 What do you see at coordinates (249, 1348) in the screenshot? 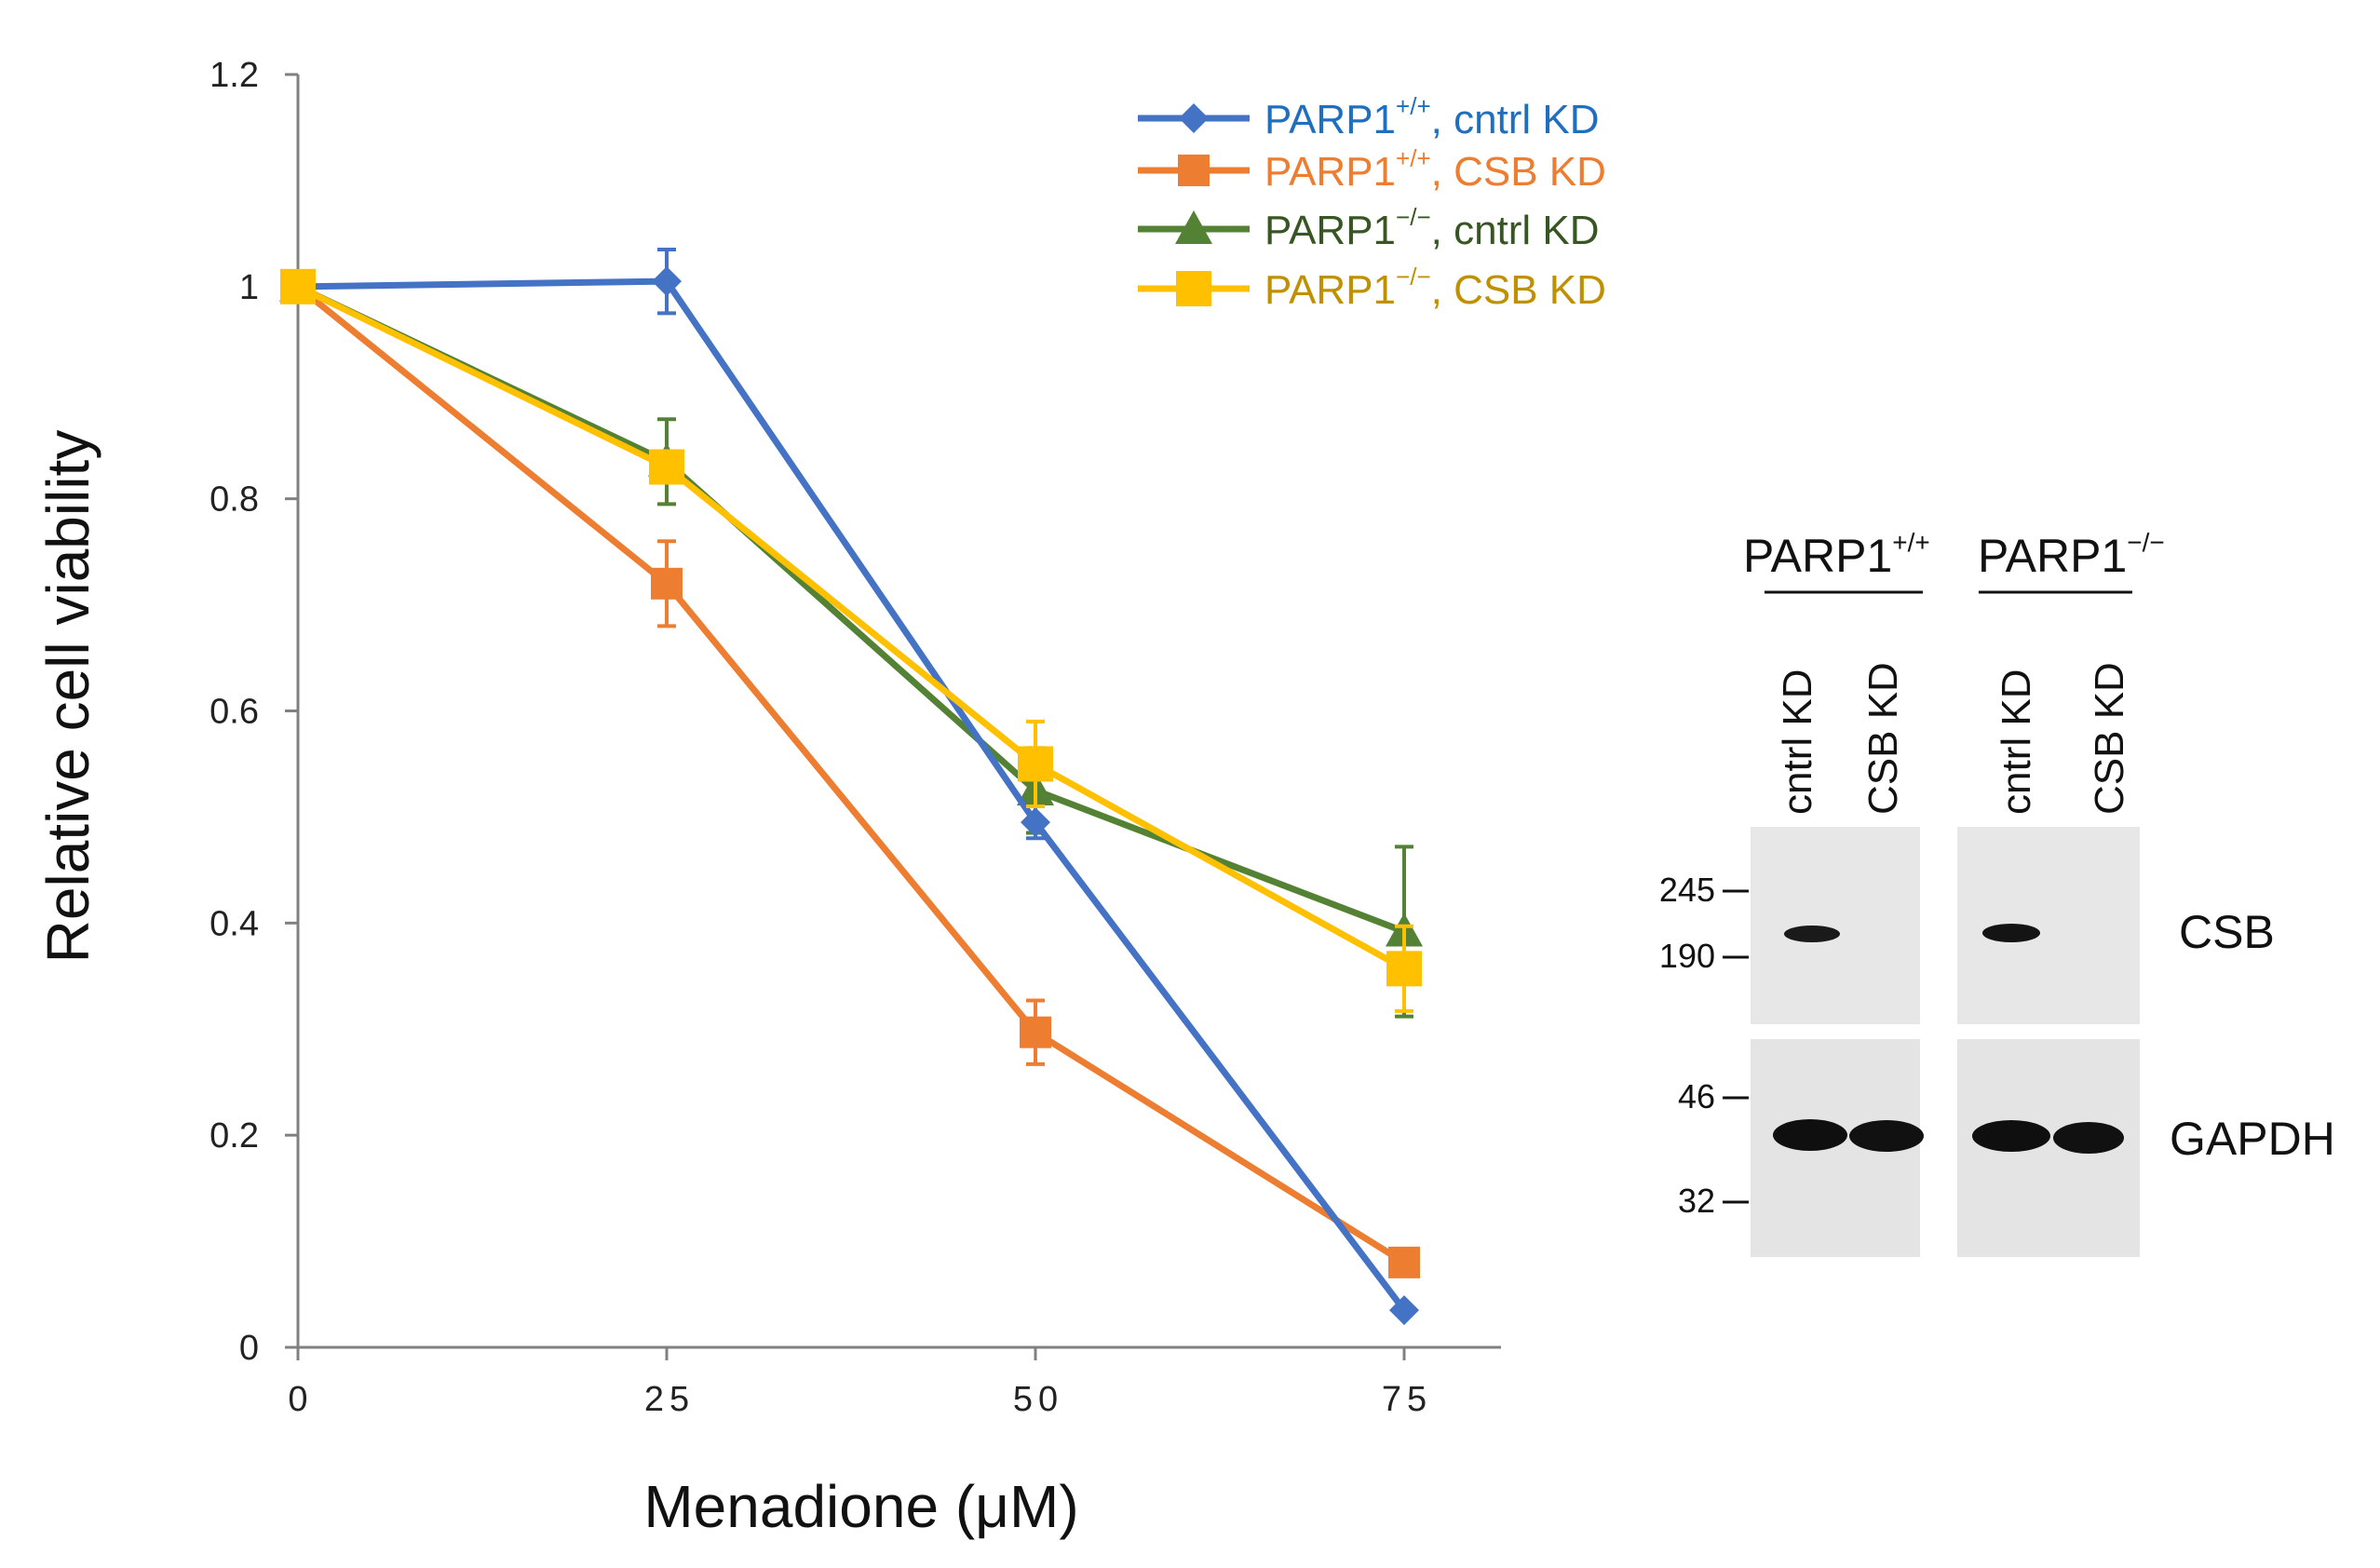
I see `y-tick-label: 0` at bounding box center [249, 1348].